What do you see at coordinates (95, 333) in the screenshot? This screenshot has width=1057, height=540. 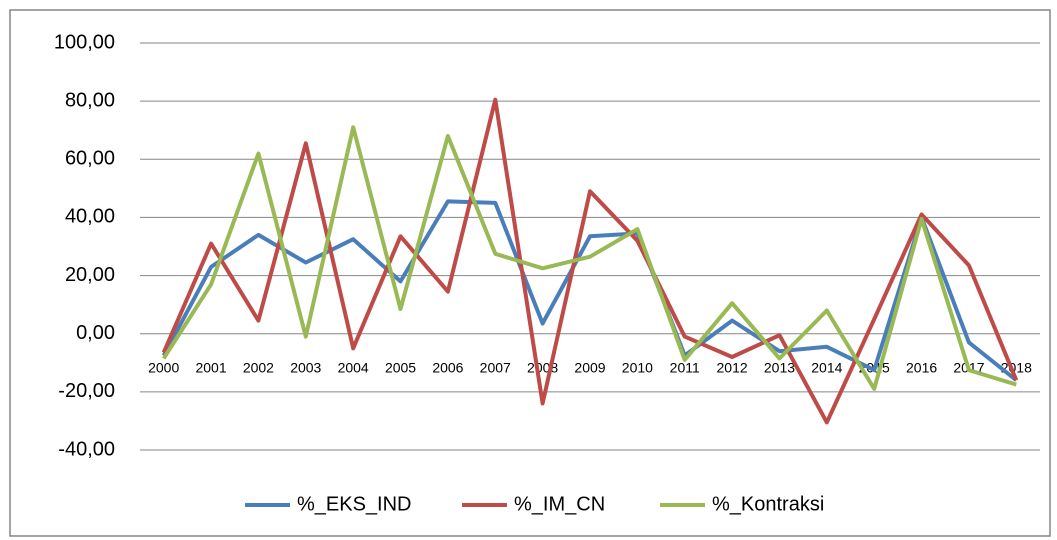 I see `y-tick-label: 0,00` at bounding box center [95, 333].